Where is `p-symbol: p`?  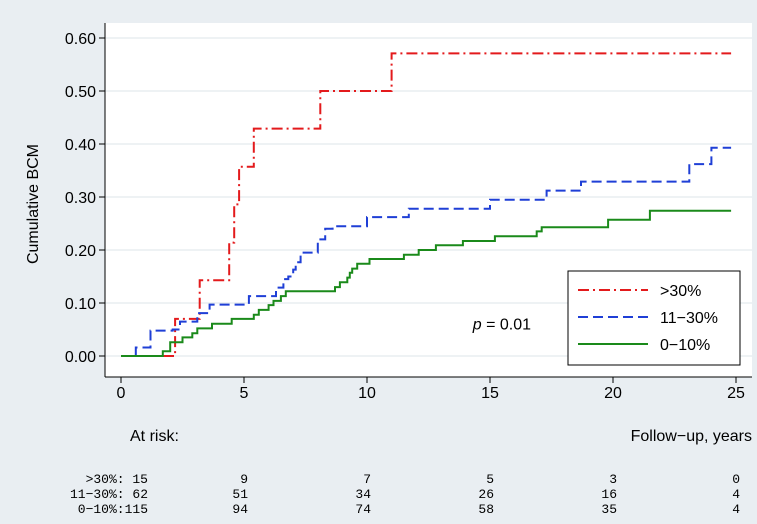
p-symbol: p is located at coordinates (477, 325).